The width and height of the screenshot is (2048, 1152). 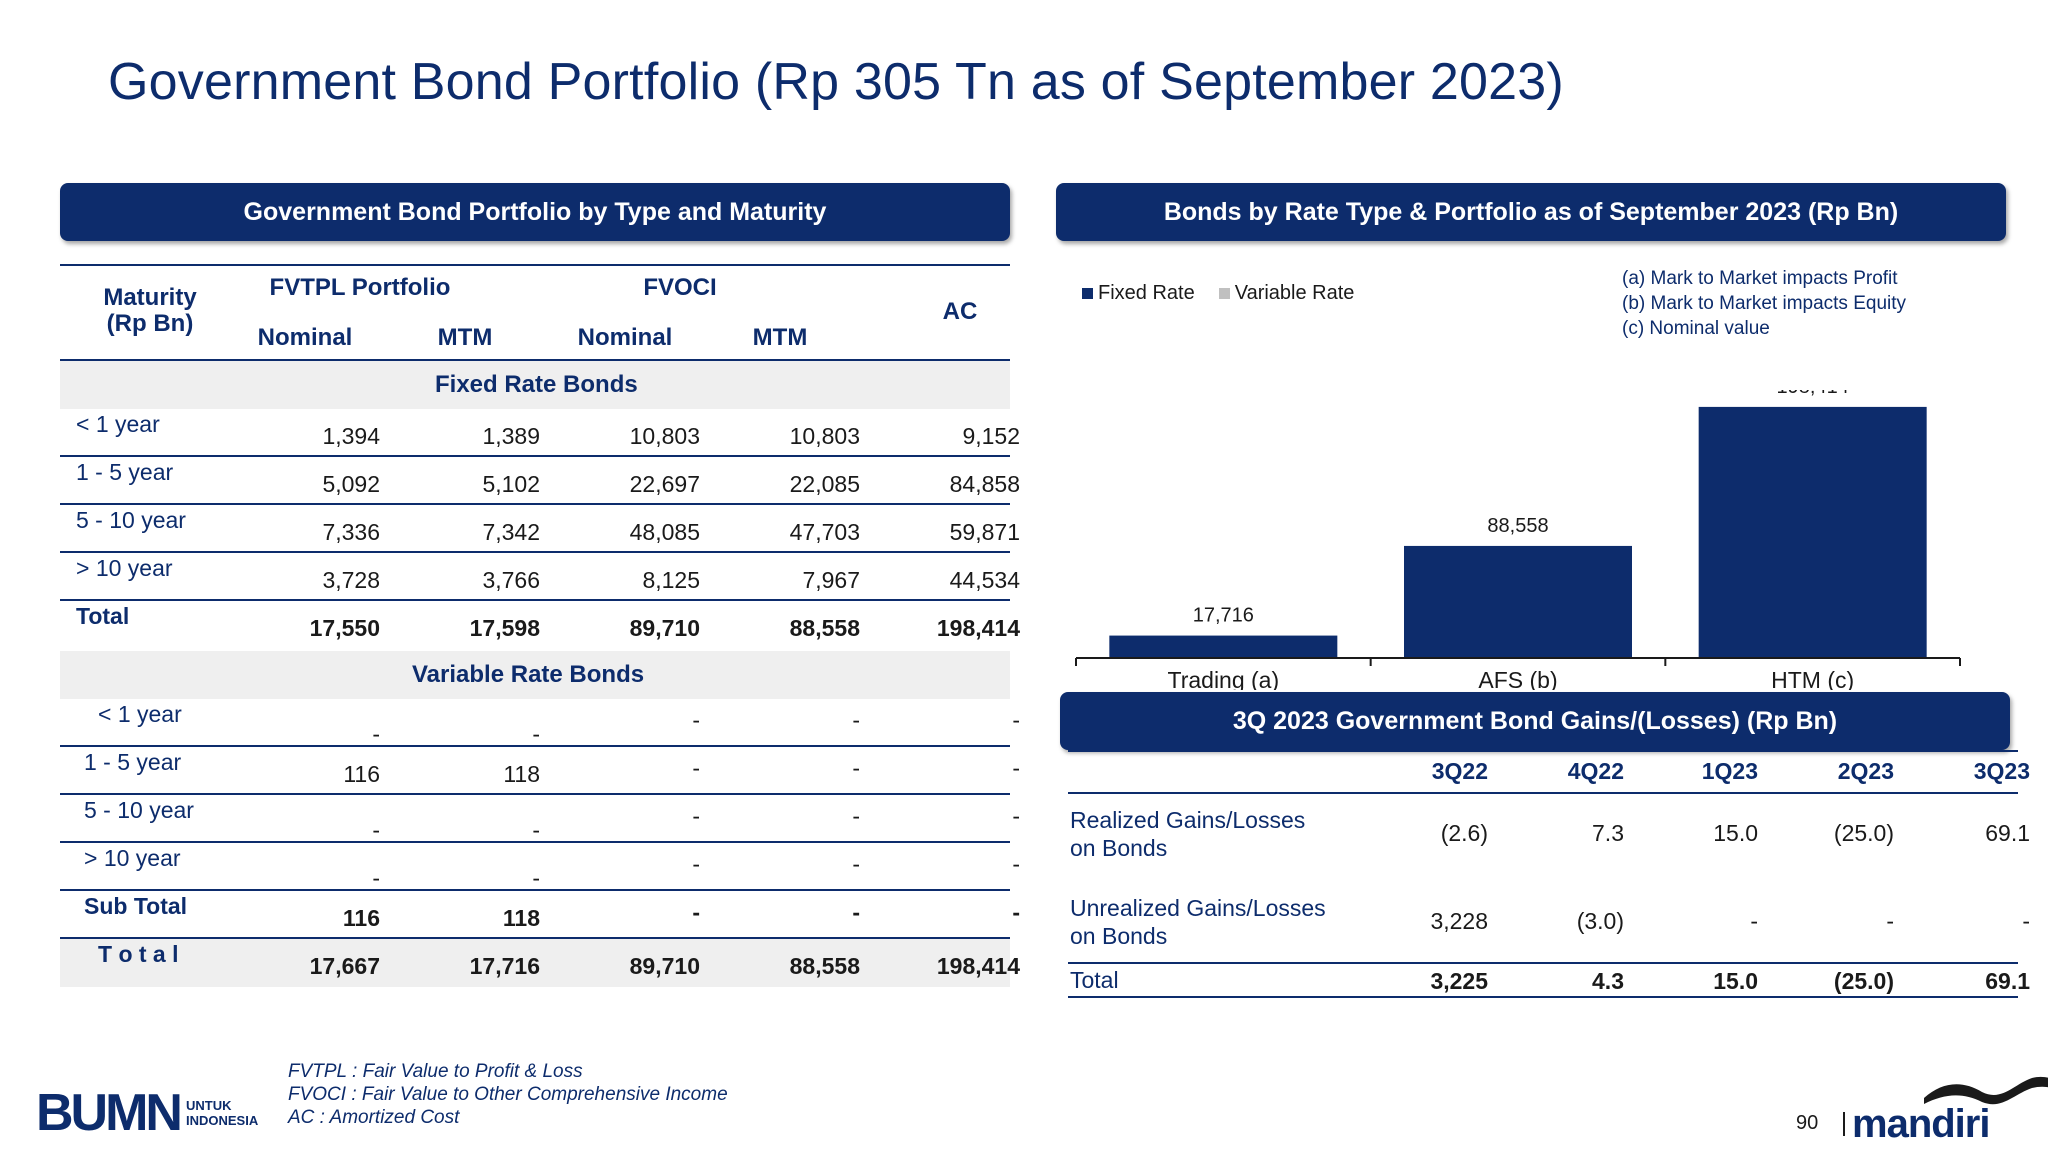 What do you see at coordinates (540, 723) in the screenshot?
I see `table-row: < 1 year - - - - -` at bounding box center [540, 723].